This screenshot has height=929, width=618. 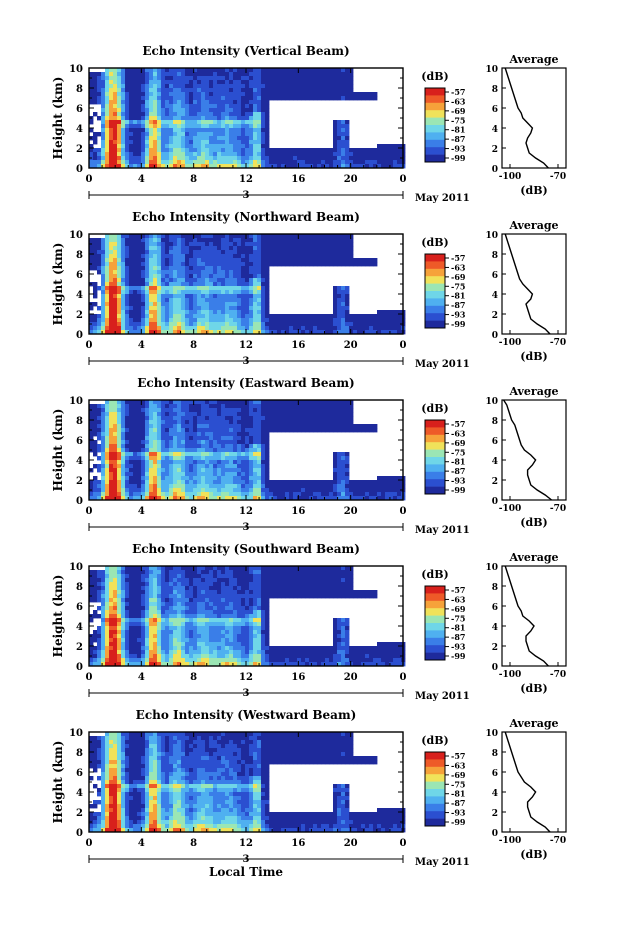 I want to click on profile-y-tick-label: 0, so click(x=495, y=502).